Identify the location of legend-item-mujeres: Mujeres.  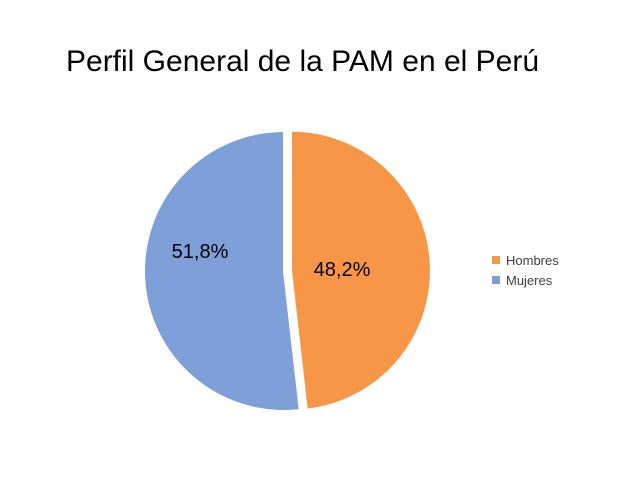
(525, 280).